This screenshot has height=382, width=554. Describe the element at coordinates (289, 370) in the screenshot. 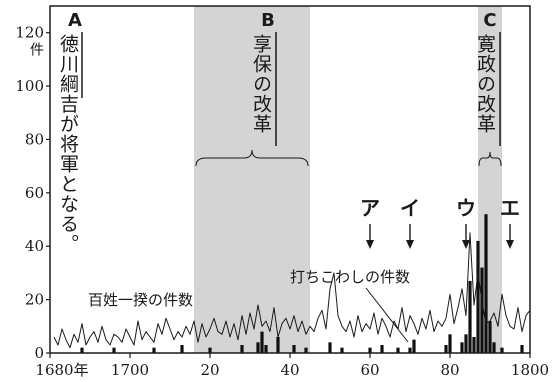

I see `x-tick-label: 40` at that location.